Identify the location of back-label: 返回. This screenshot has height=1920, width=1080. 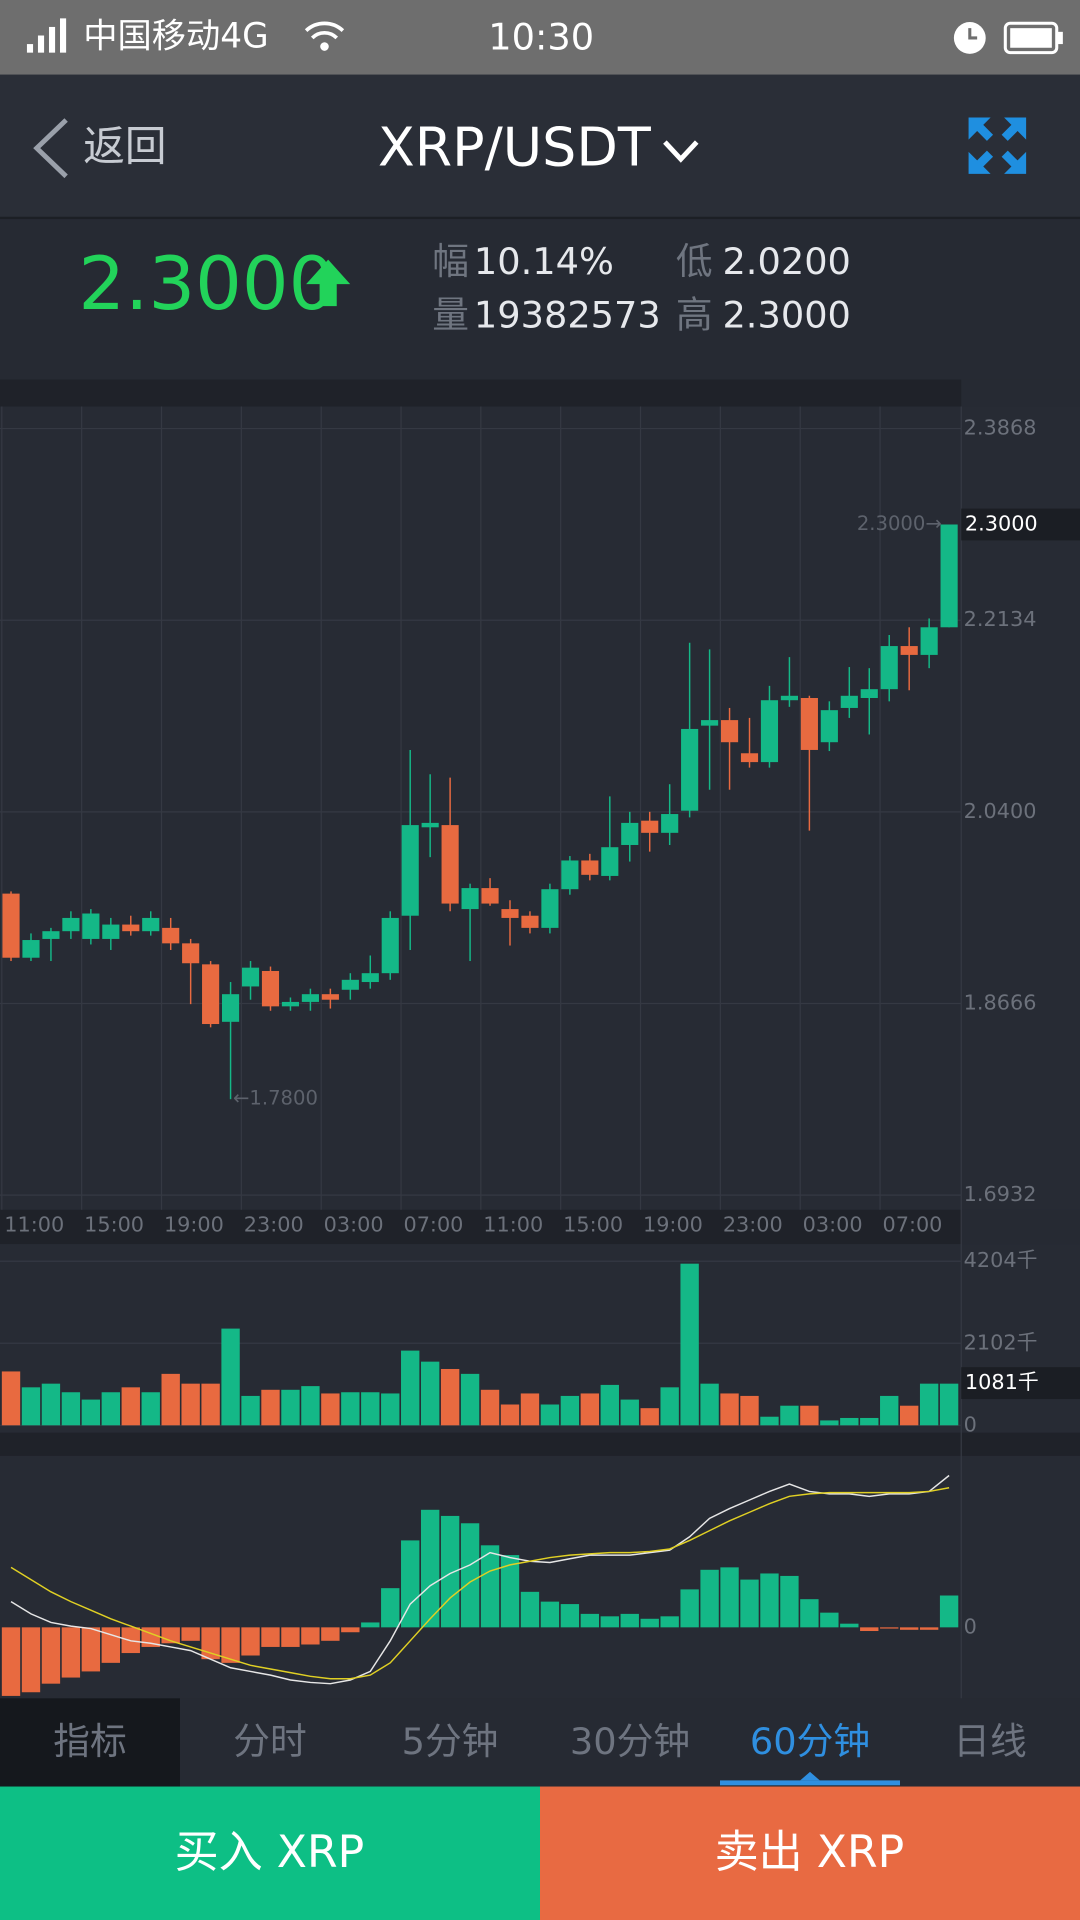
(124, 145).